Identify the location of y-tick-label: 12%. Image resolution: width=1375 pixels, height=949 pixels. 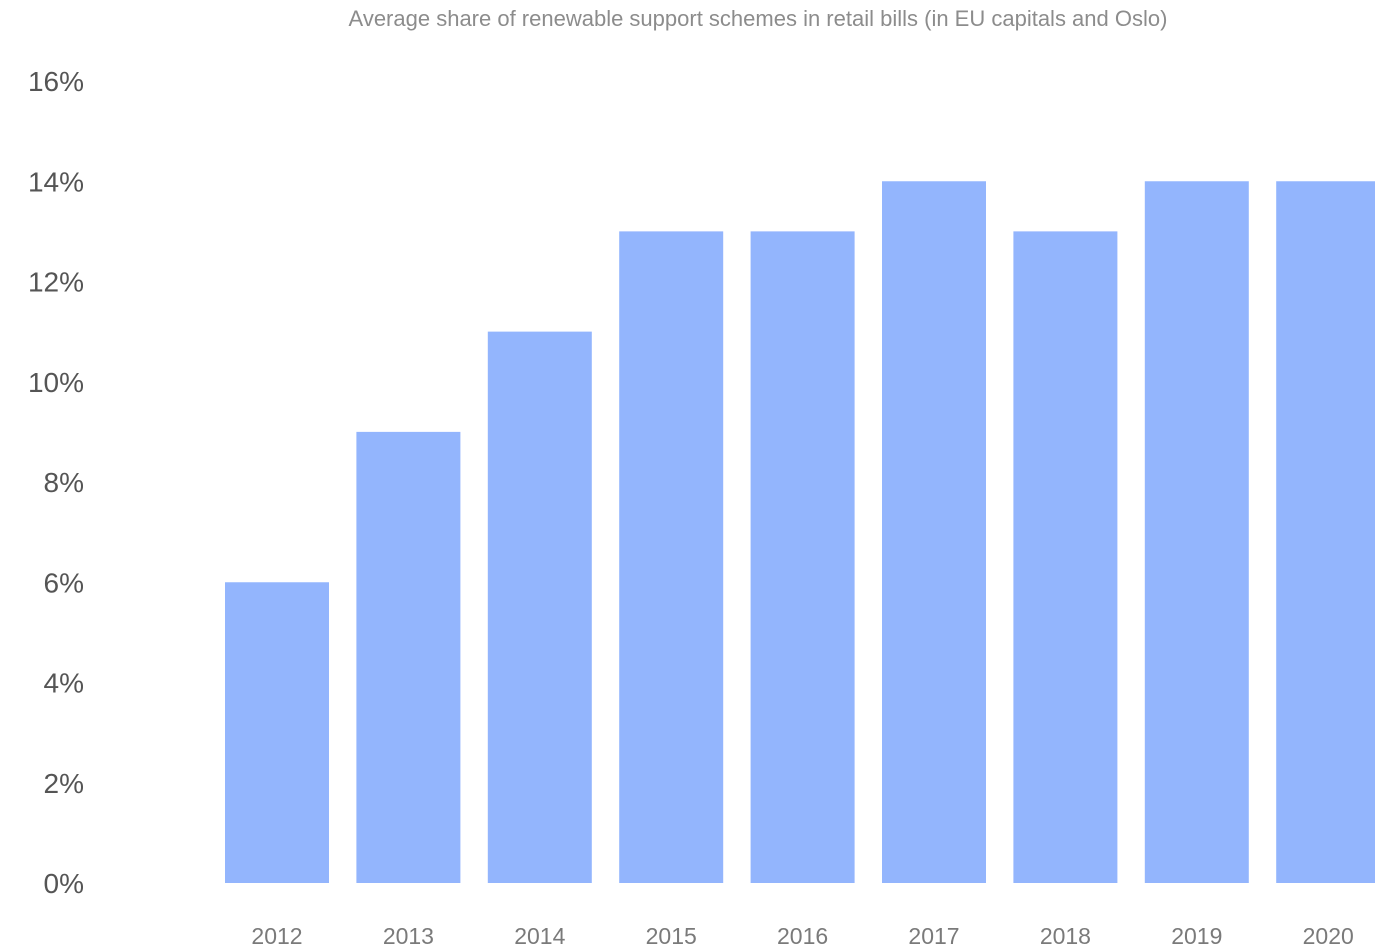
(56, 282).